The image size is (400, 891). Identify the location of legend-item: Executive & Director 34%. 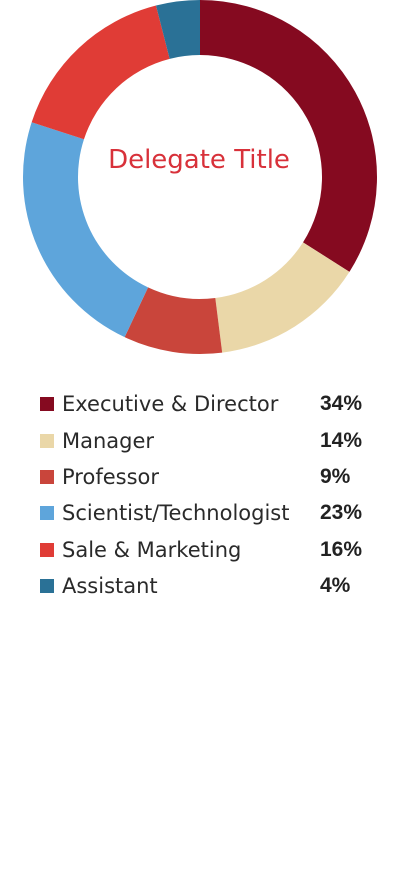
(210, 404).